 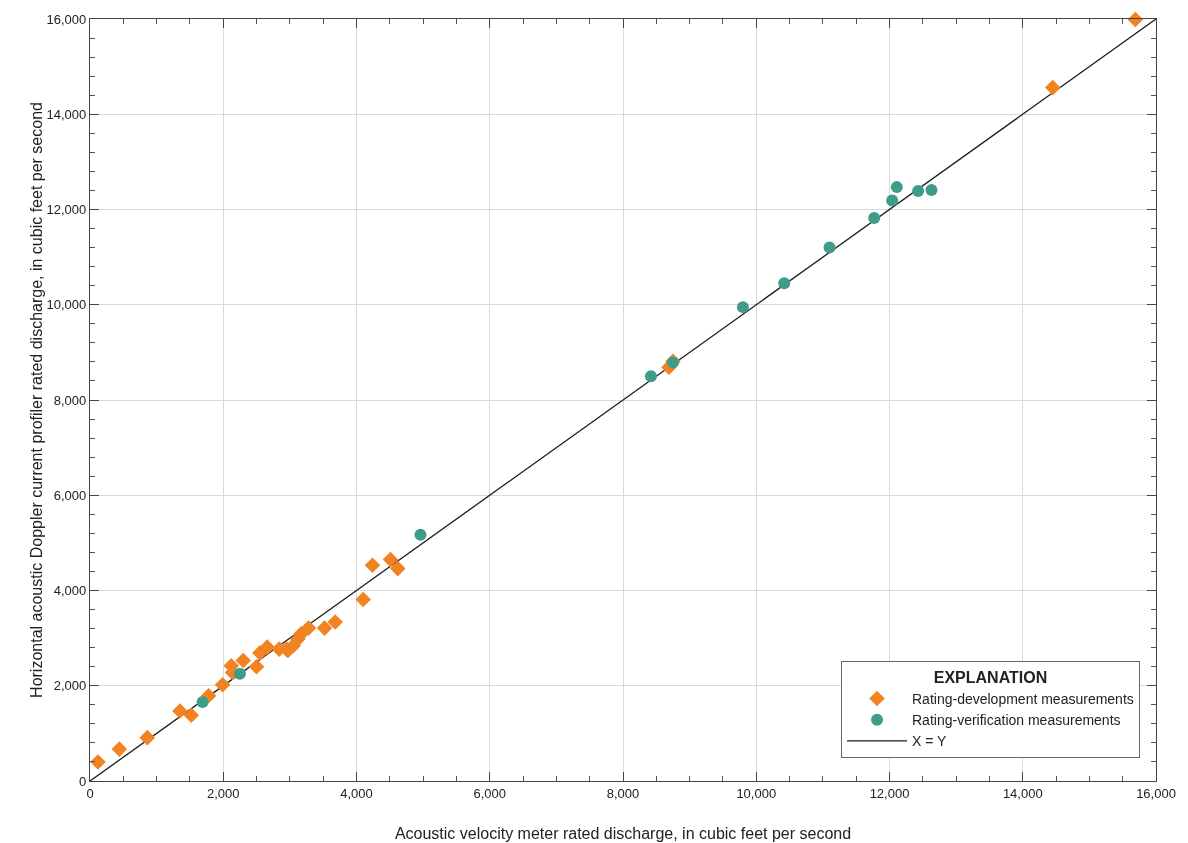 What do you see at coordinates (1156, 793) in the screenshot?
I see `x-tick-label: 16,000` at bounding box center [1156, 793].